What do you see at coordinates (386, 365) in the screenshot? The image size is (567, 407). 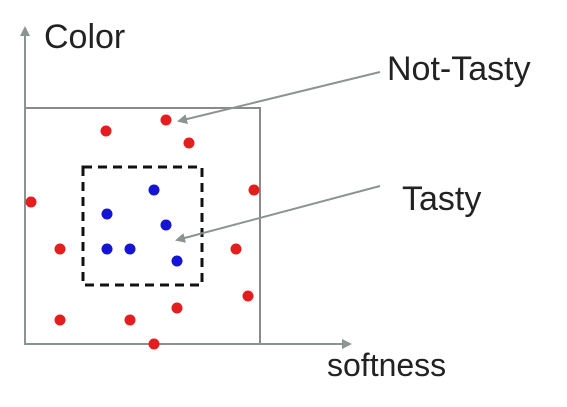 I see `x-axis-label: softness` at bounding box center [386, 365].